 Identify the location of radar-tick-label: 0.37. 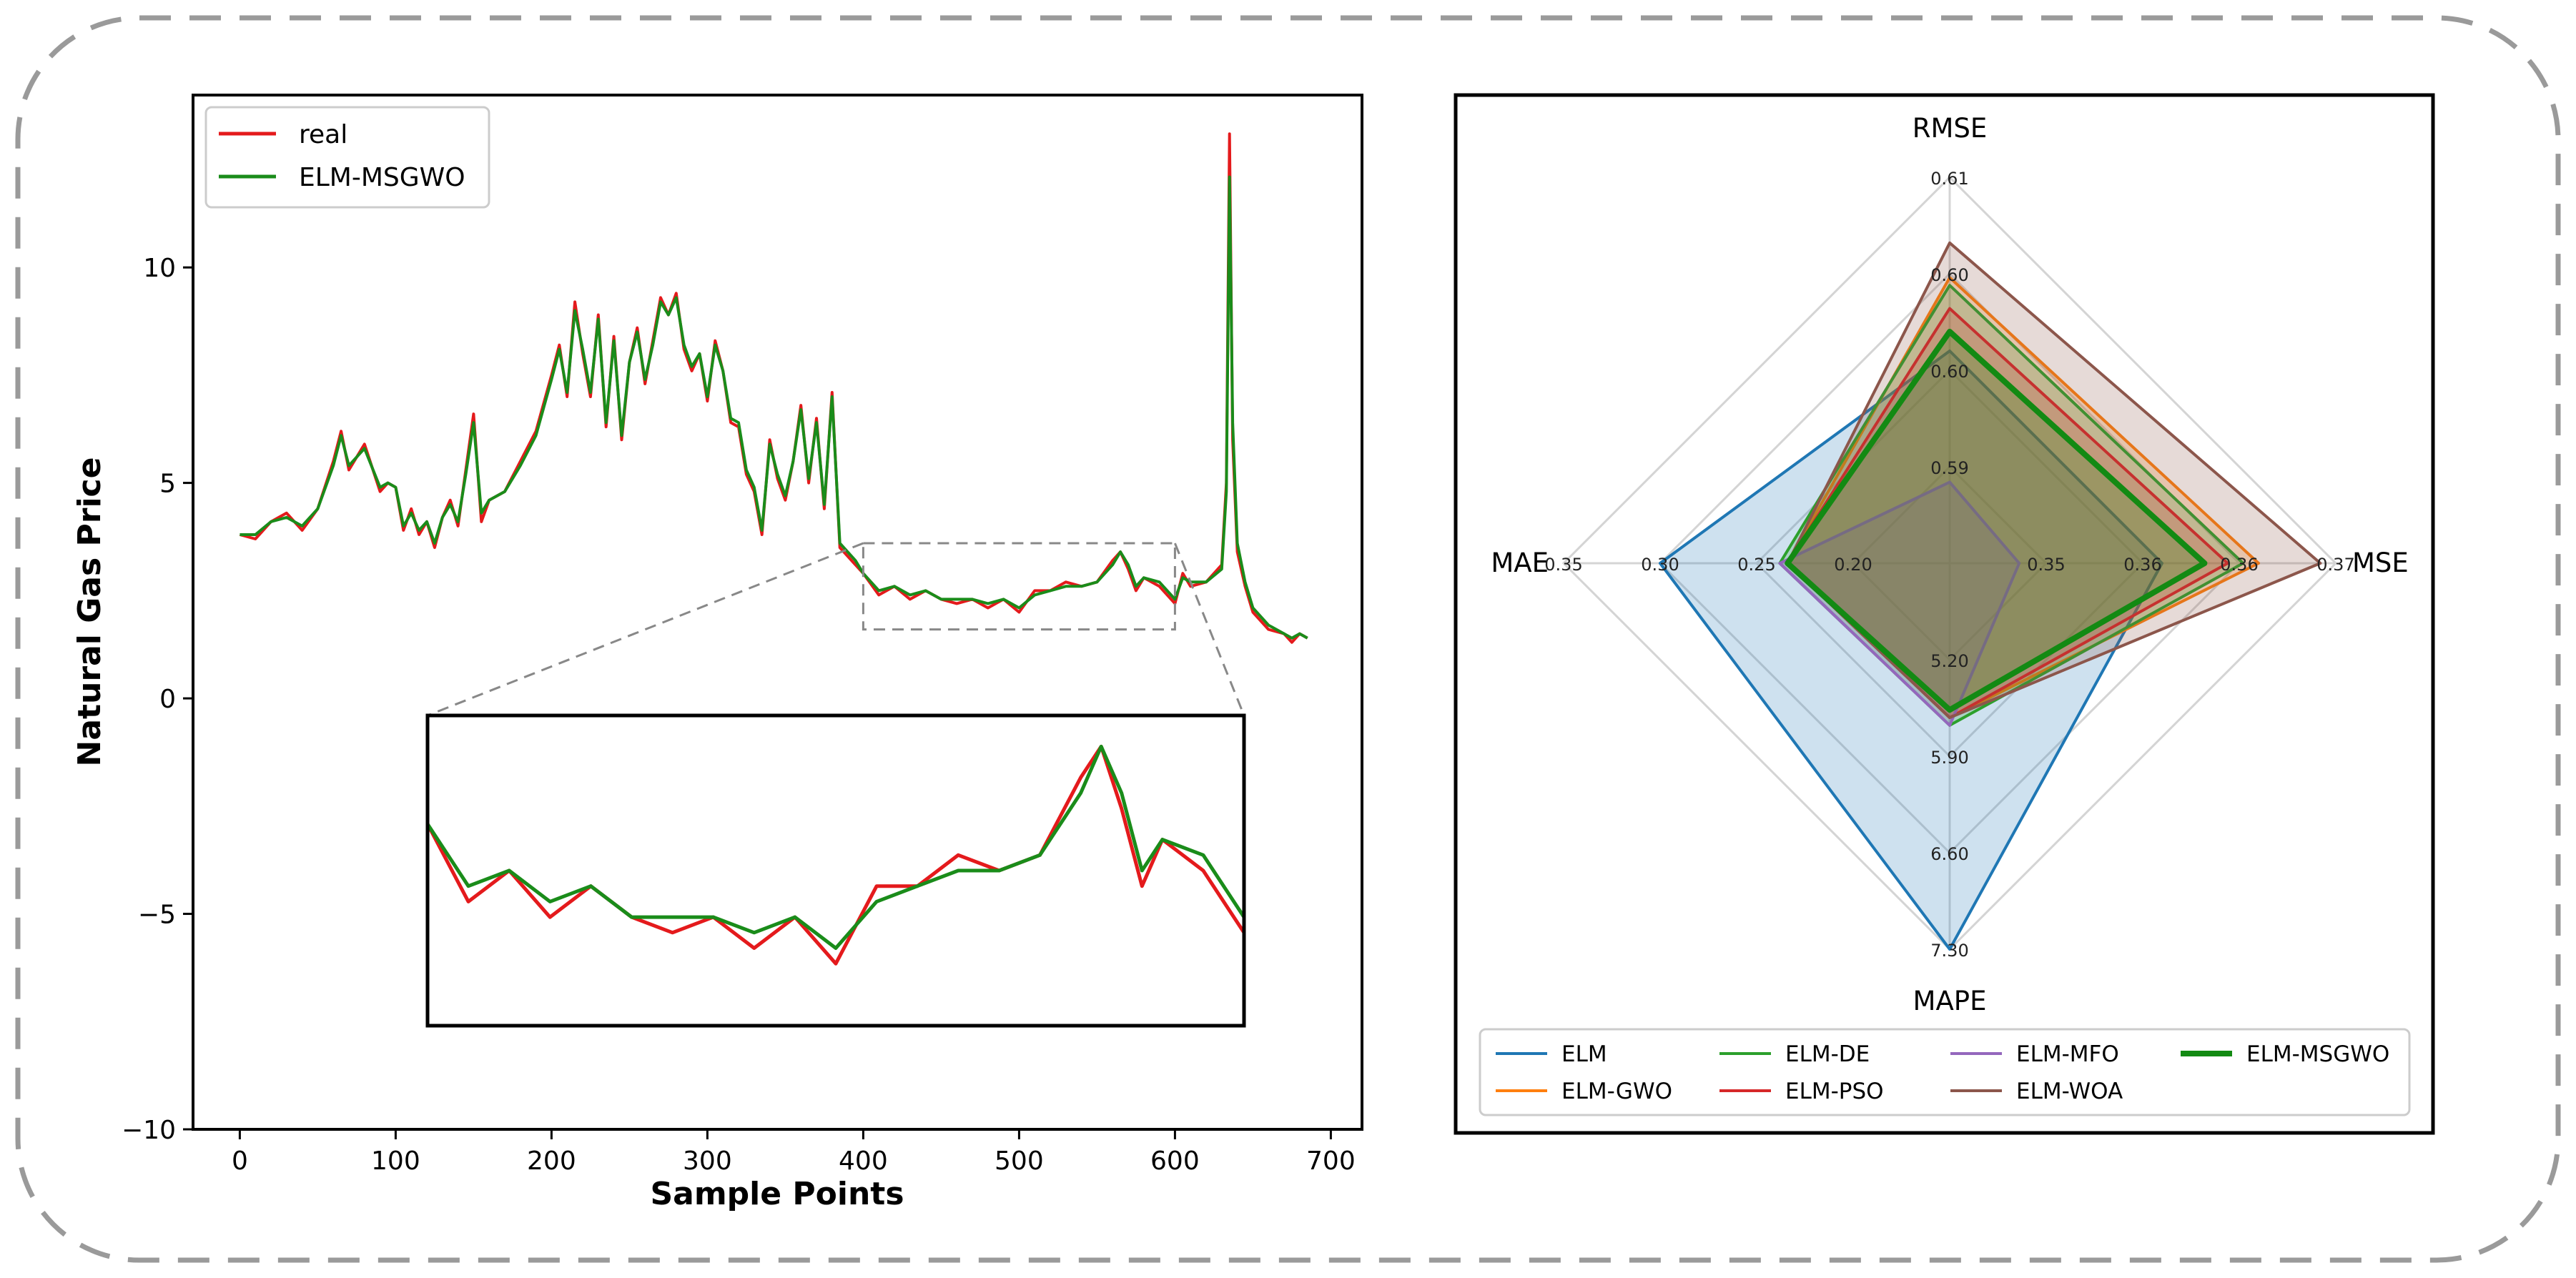
(2335, 565).